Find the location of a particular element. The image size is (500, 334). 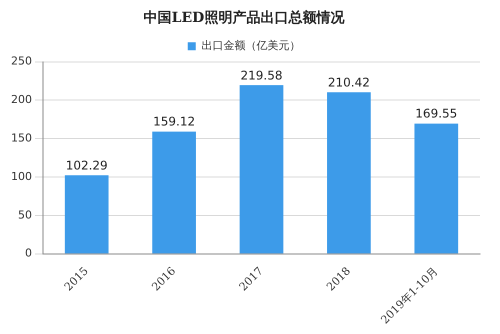

data-label: 159.12 is located at coordinates (174, 121).